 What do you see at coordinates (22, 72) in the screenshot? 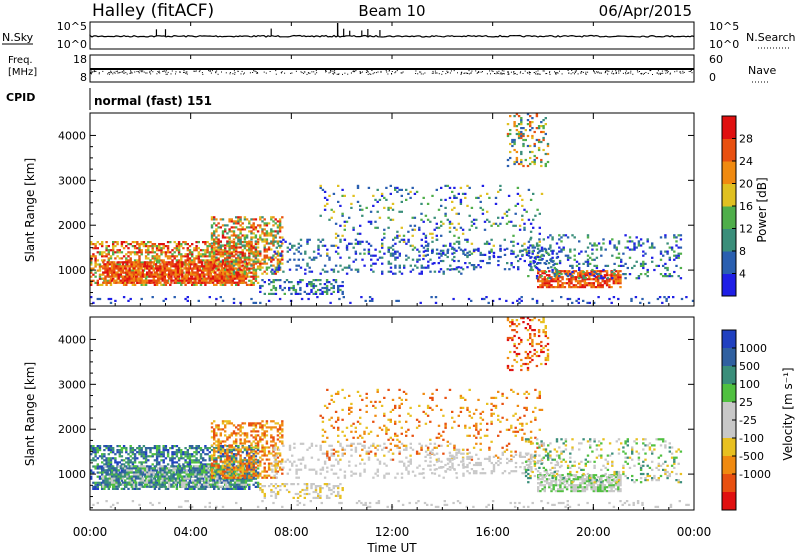
I see `freq-label-line2: [MHz]` at bounding box center [22, 72].